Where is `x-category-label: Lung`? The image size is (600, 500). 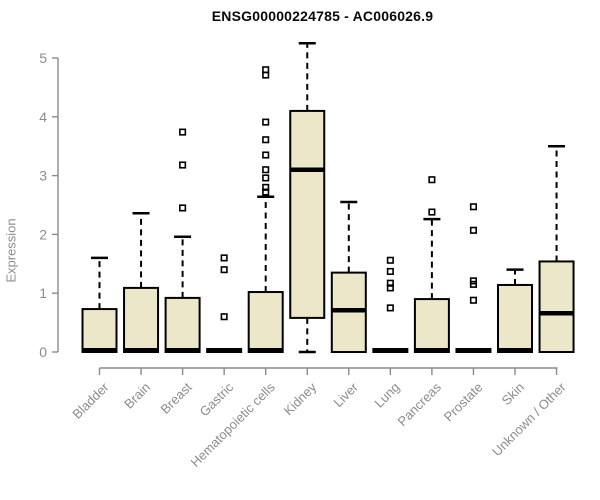 x-category-label: Lung is located at coordinates (386, 395).